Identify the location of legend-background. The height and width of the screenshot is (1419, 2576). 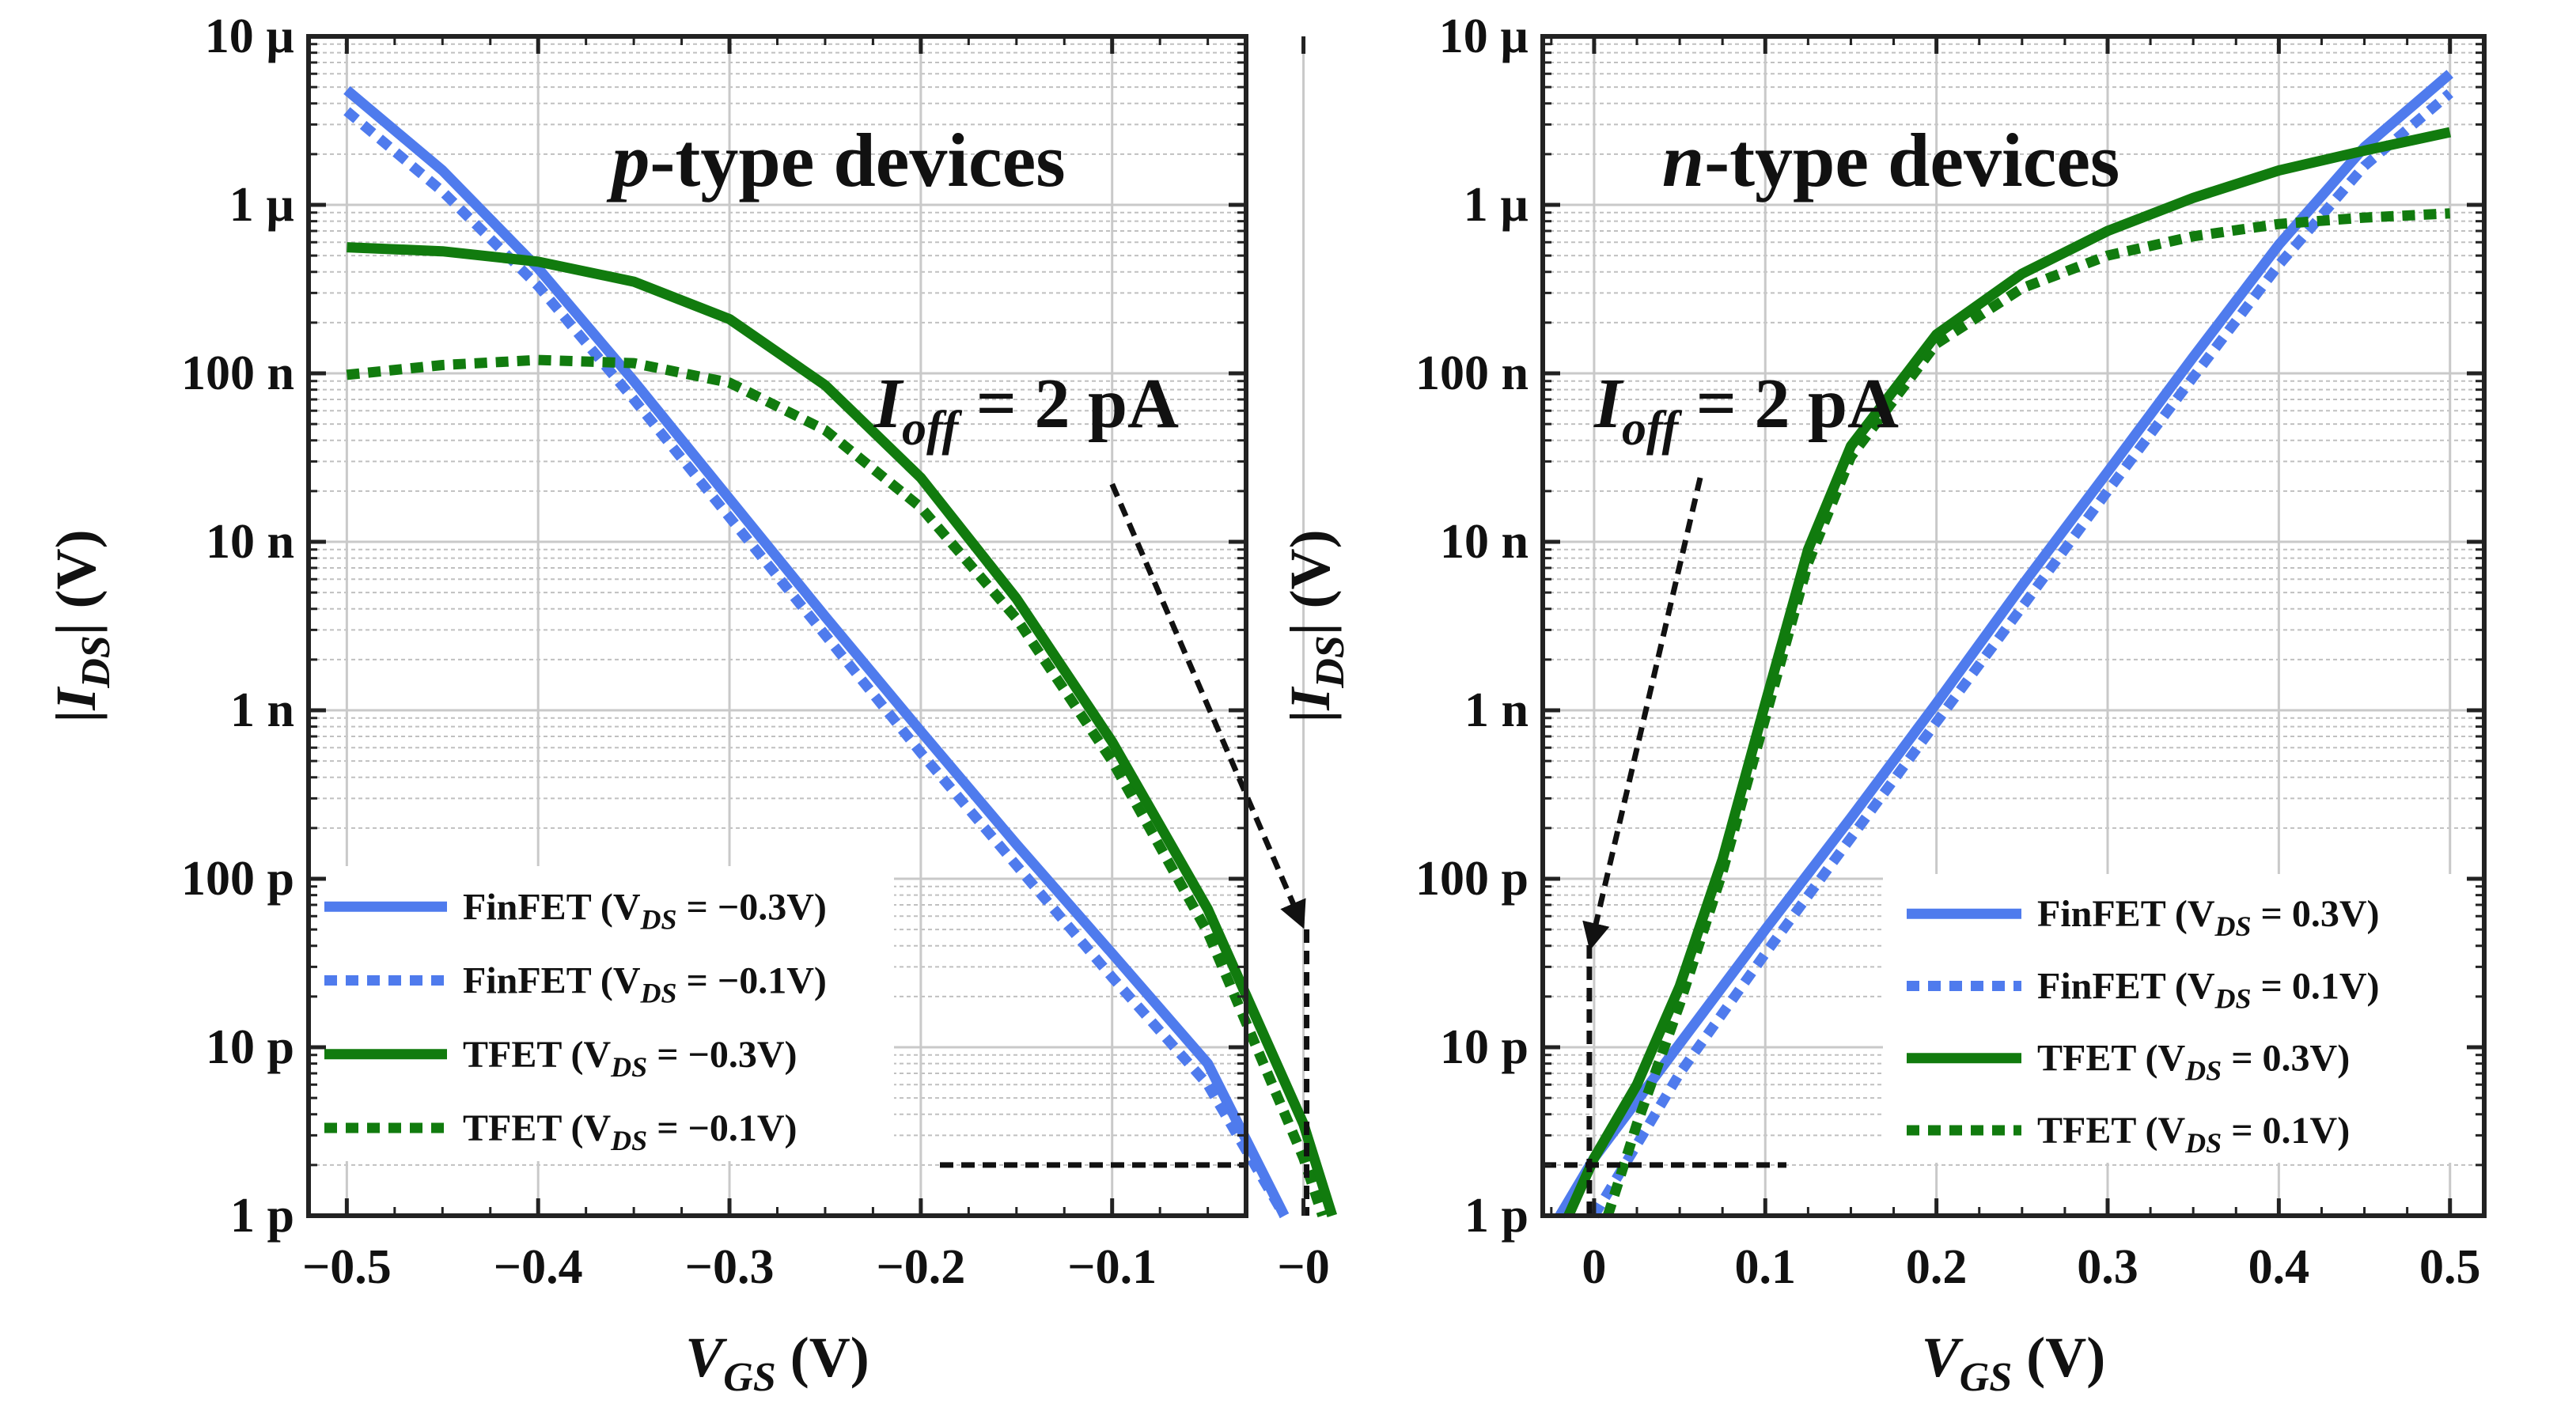
(2183, 1019).